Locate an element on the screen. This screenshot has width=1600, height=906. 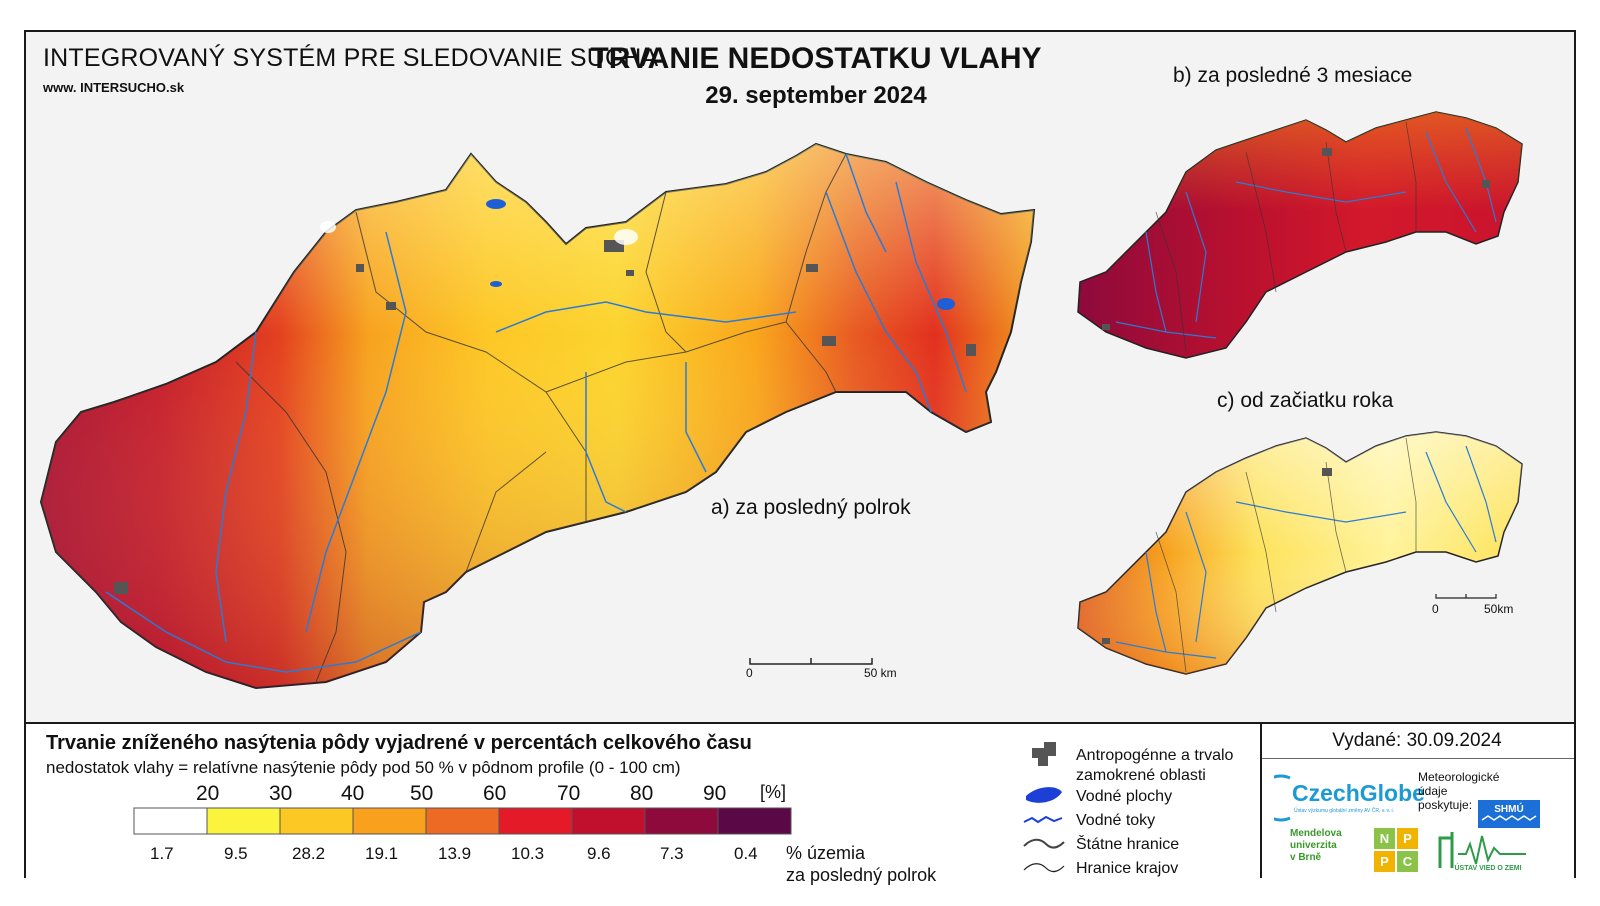
shmu-logo-text: SHMÚ is located at coordinates (1508, 808).